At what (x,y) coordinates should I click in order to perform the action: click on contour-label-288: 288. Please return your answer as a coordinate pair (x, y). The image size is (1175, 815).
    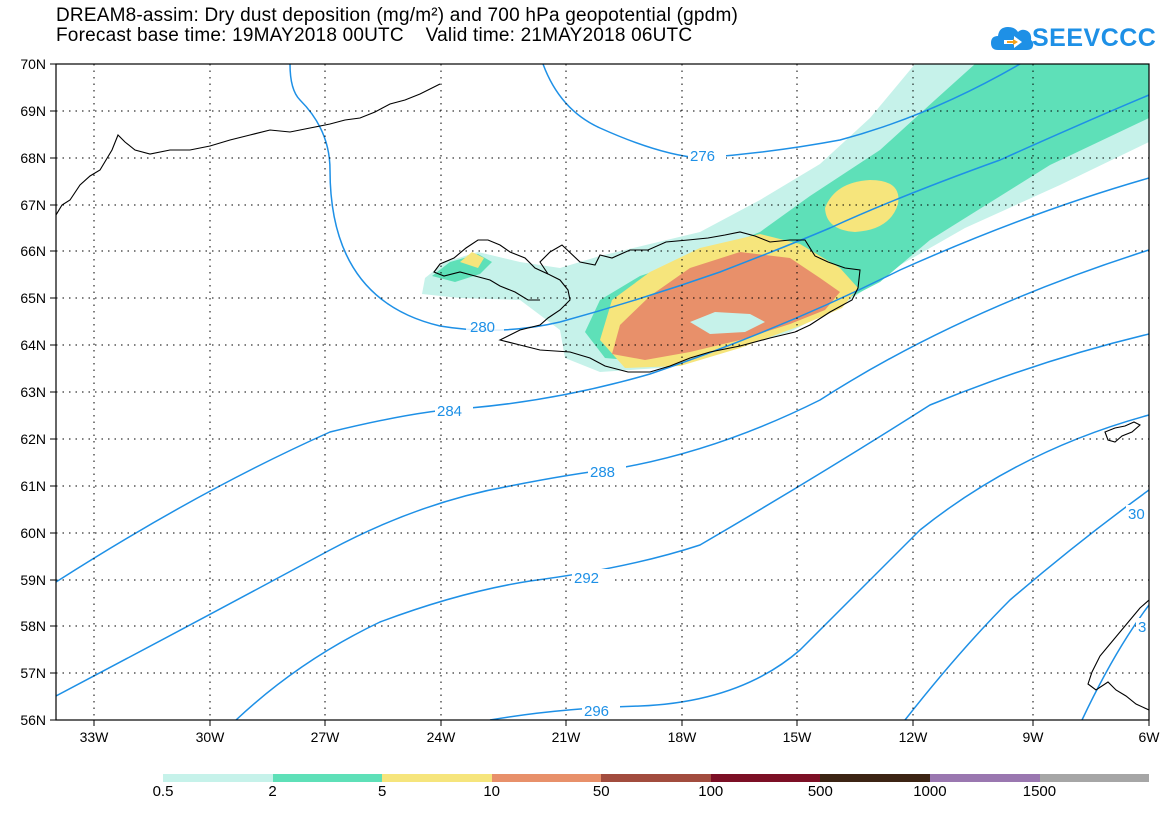
    Looking at the image, I should click on (602, 472).